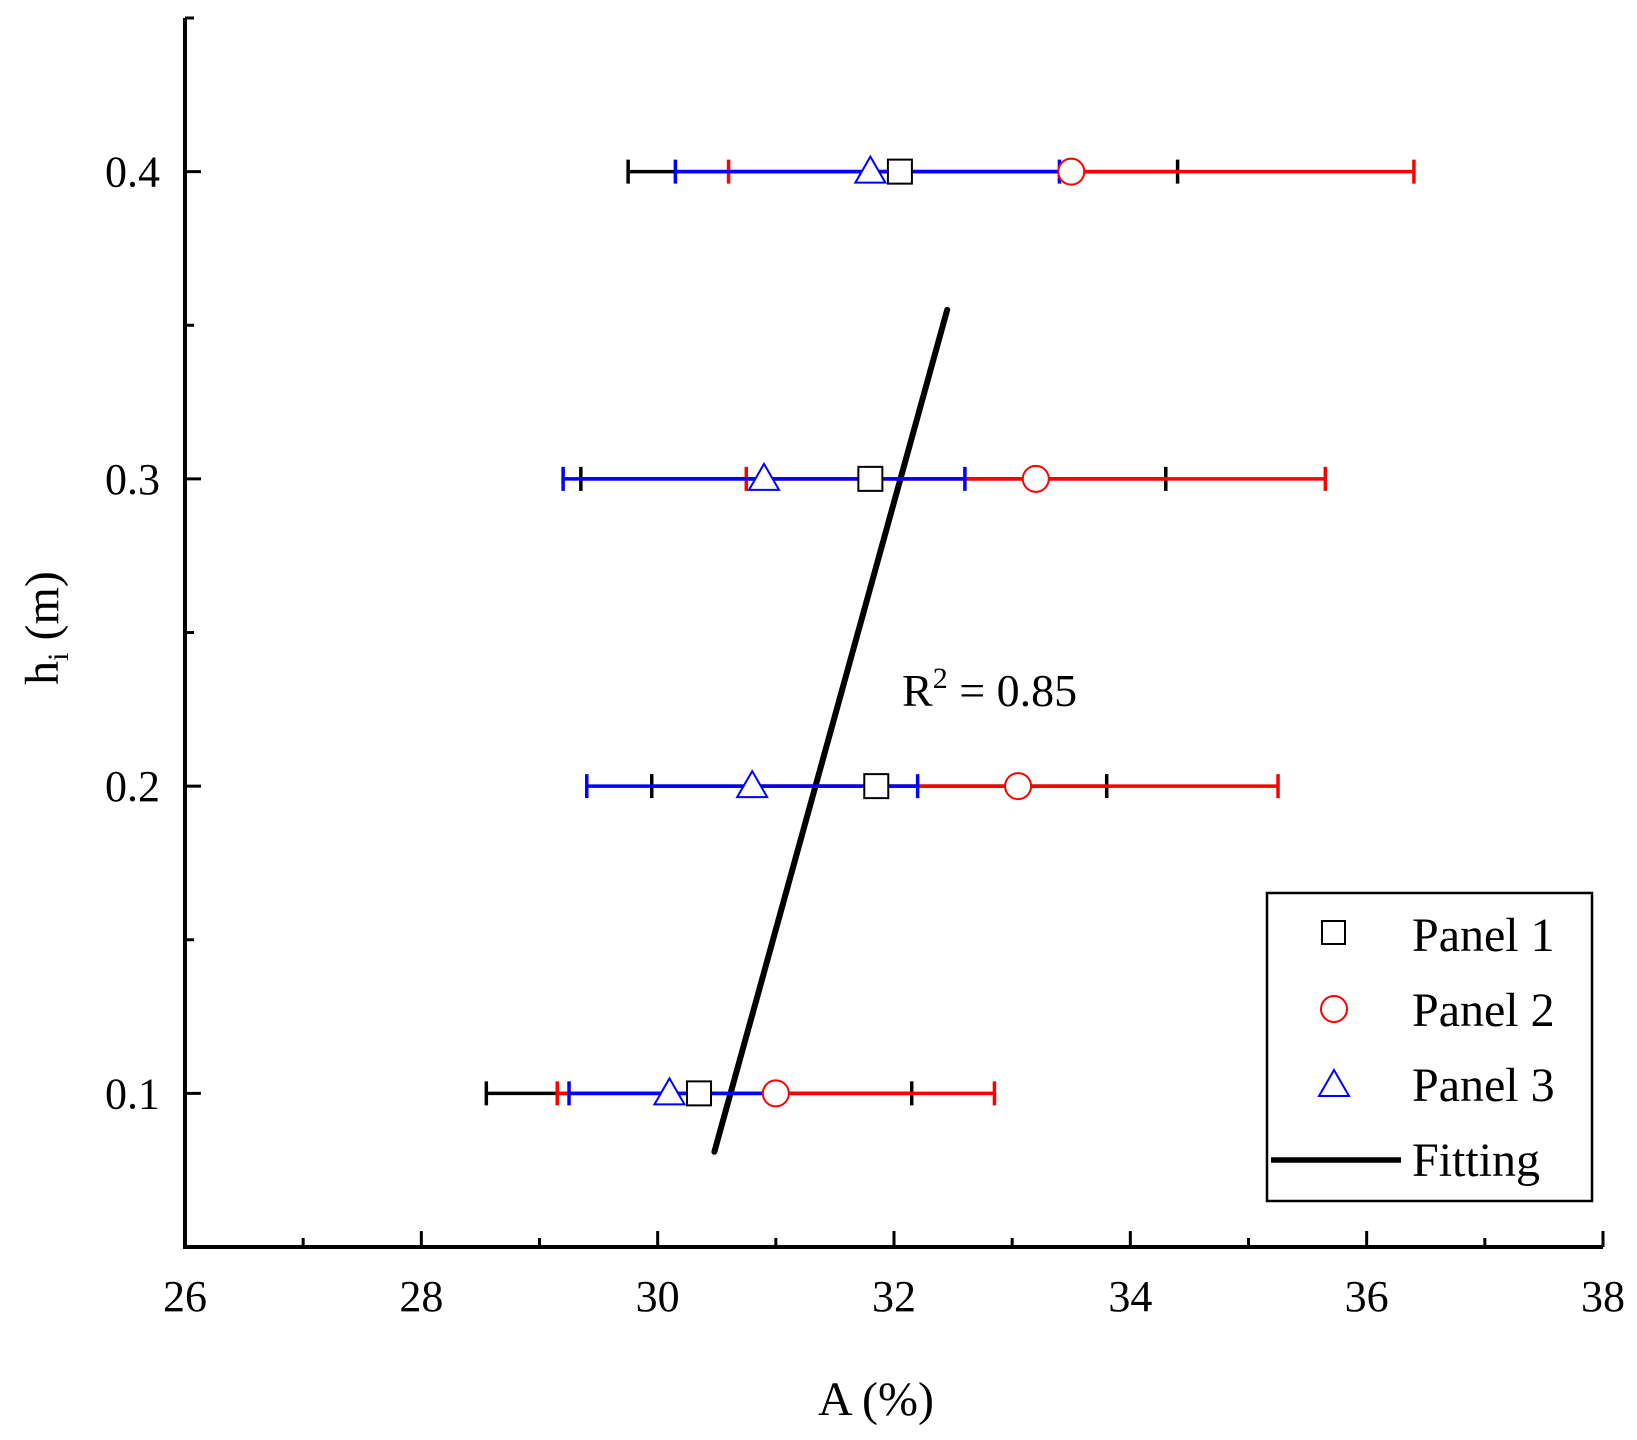 The width and height of the screenshot is (1637, 1440). Describe the element at coordinates (132, 479) in the screenshot. I see `y-tick-label: 0.3` at that location.